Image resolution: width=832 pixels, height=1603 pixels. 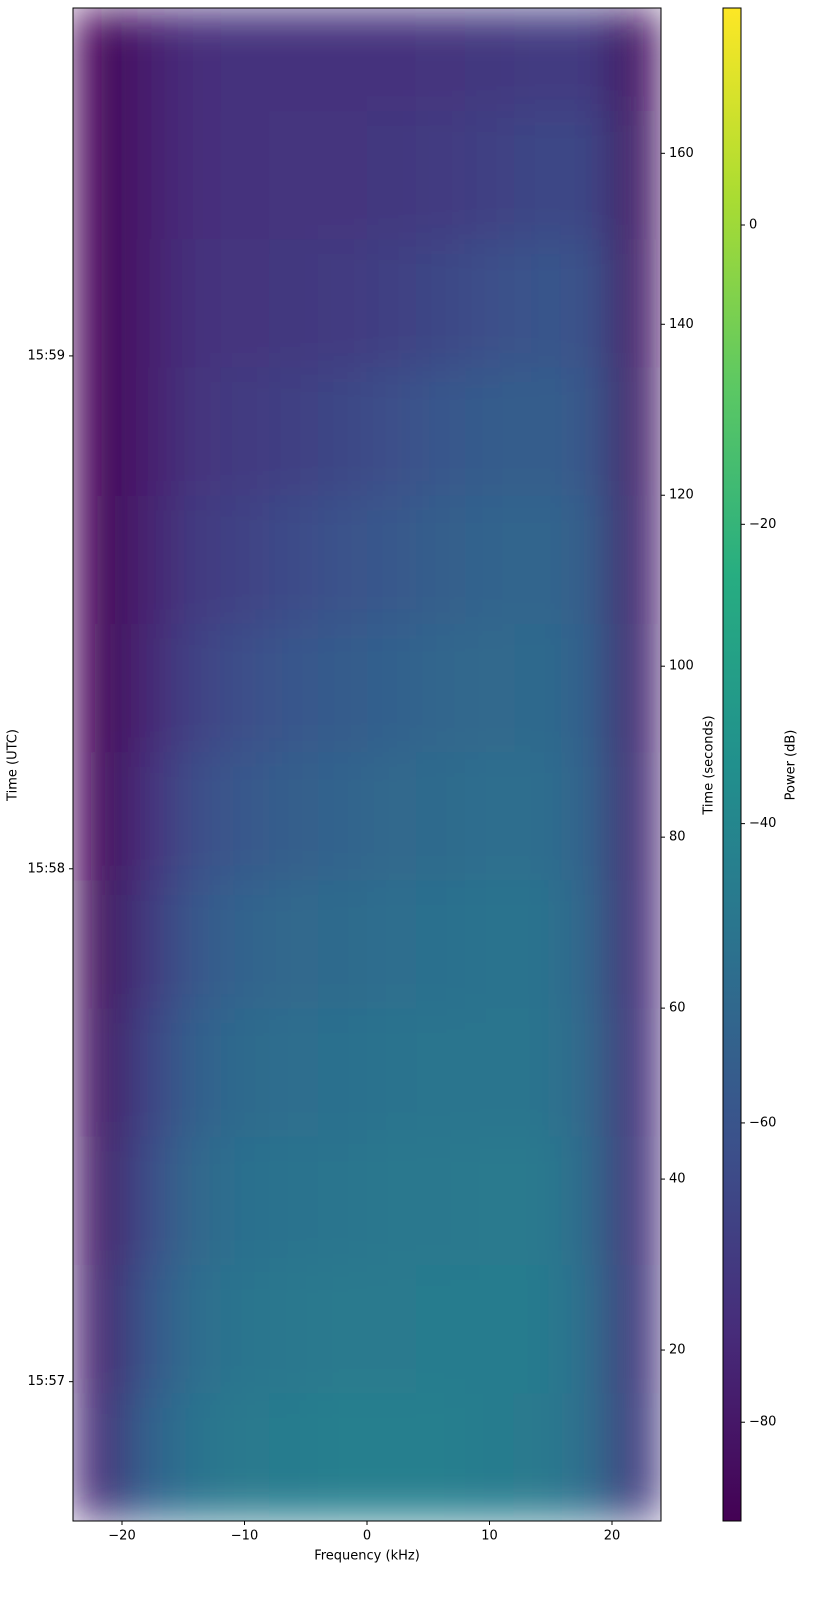 I want to click on colorbar-tick-label: −40, so click(x=762, y=823).